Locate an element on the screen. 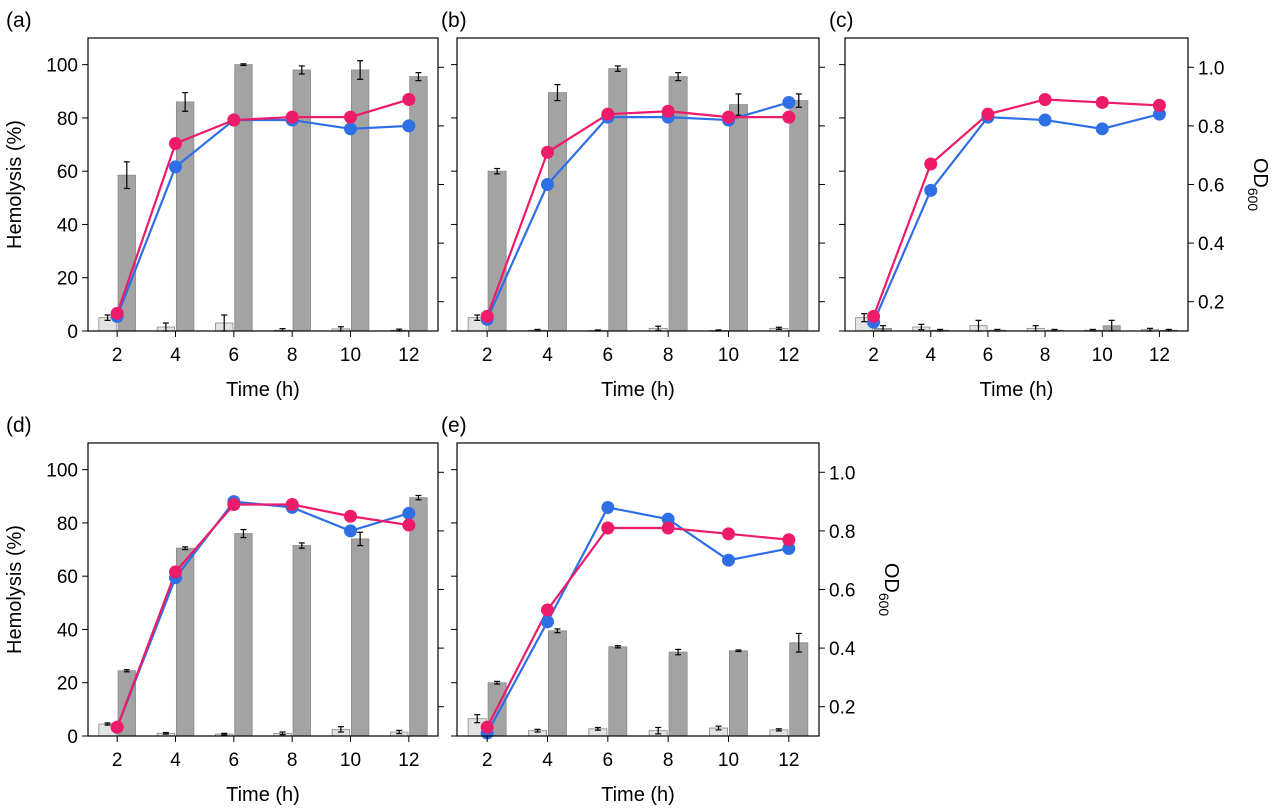  y2-tick-label: 0.6 is located at coordinates (842, 591).